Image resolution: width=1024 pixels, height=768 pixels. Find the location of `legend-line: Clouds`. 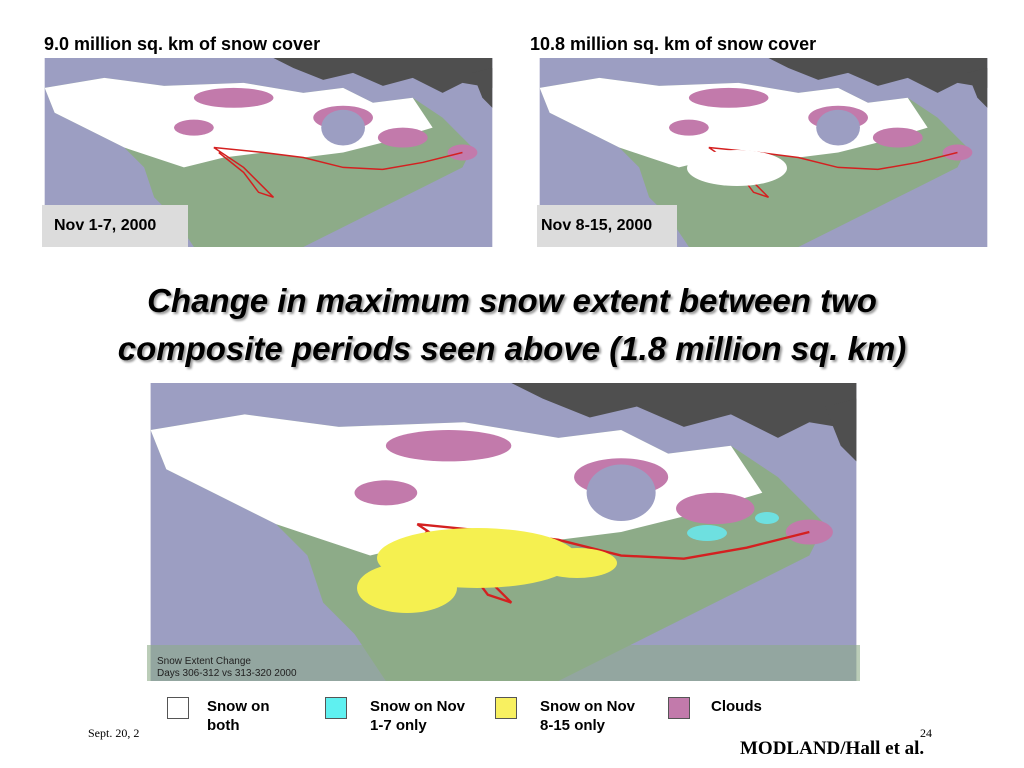

legend-line: Clouds is located at coordinates (736, 706).